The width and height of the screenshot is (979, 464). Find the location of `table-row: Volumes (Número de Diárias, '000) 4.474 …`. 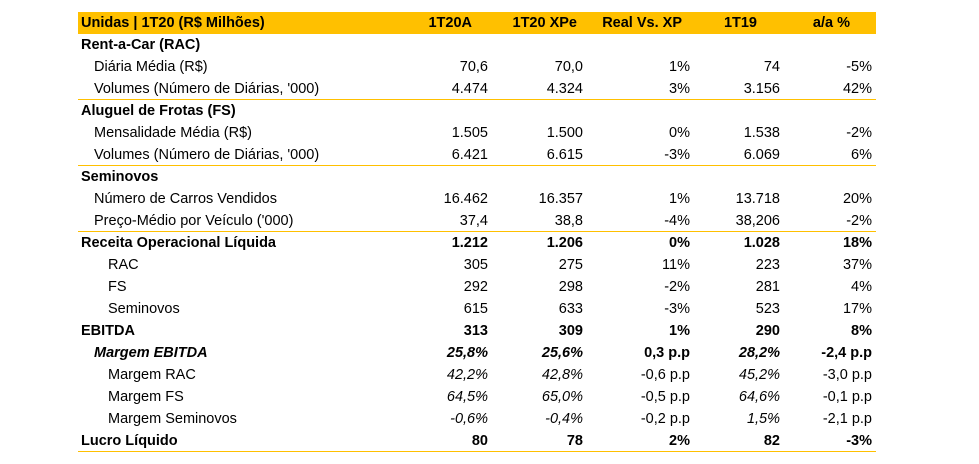

table-row: Volumes (Número de Diárias, '000) 4.474 … is located at coordinates (477, 89).